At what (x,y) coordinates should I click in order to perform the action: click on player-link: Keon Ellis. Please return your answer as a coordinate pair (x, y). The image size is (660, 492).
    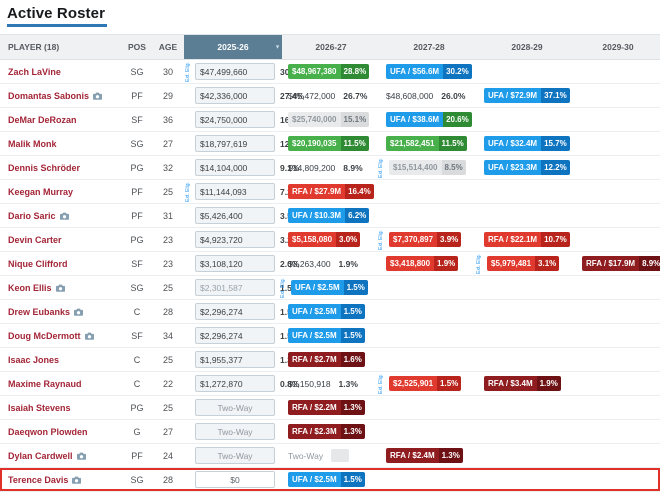
    Looking at the image, I should click on (30, 287).